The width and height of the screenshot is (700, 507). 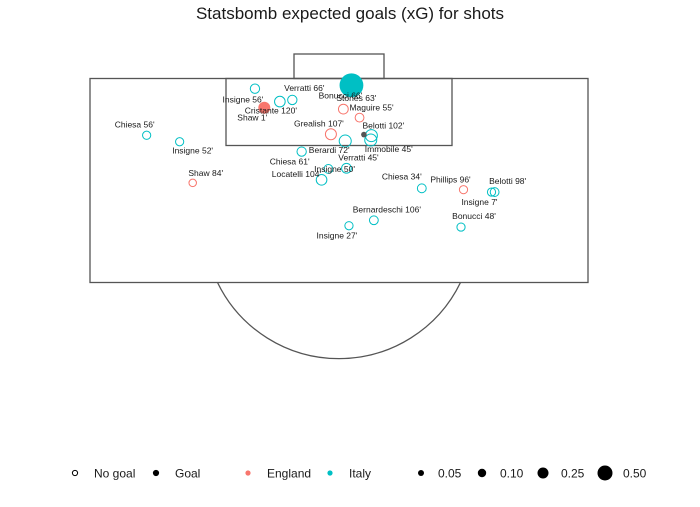 What do you see at coordinates (135, 124) in the screenshot?
I see `shot-label: Chiesa 56'` at bounding box center [135, 124].